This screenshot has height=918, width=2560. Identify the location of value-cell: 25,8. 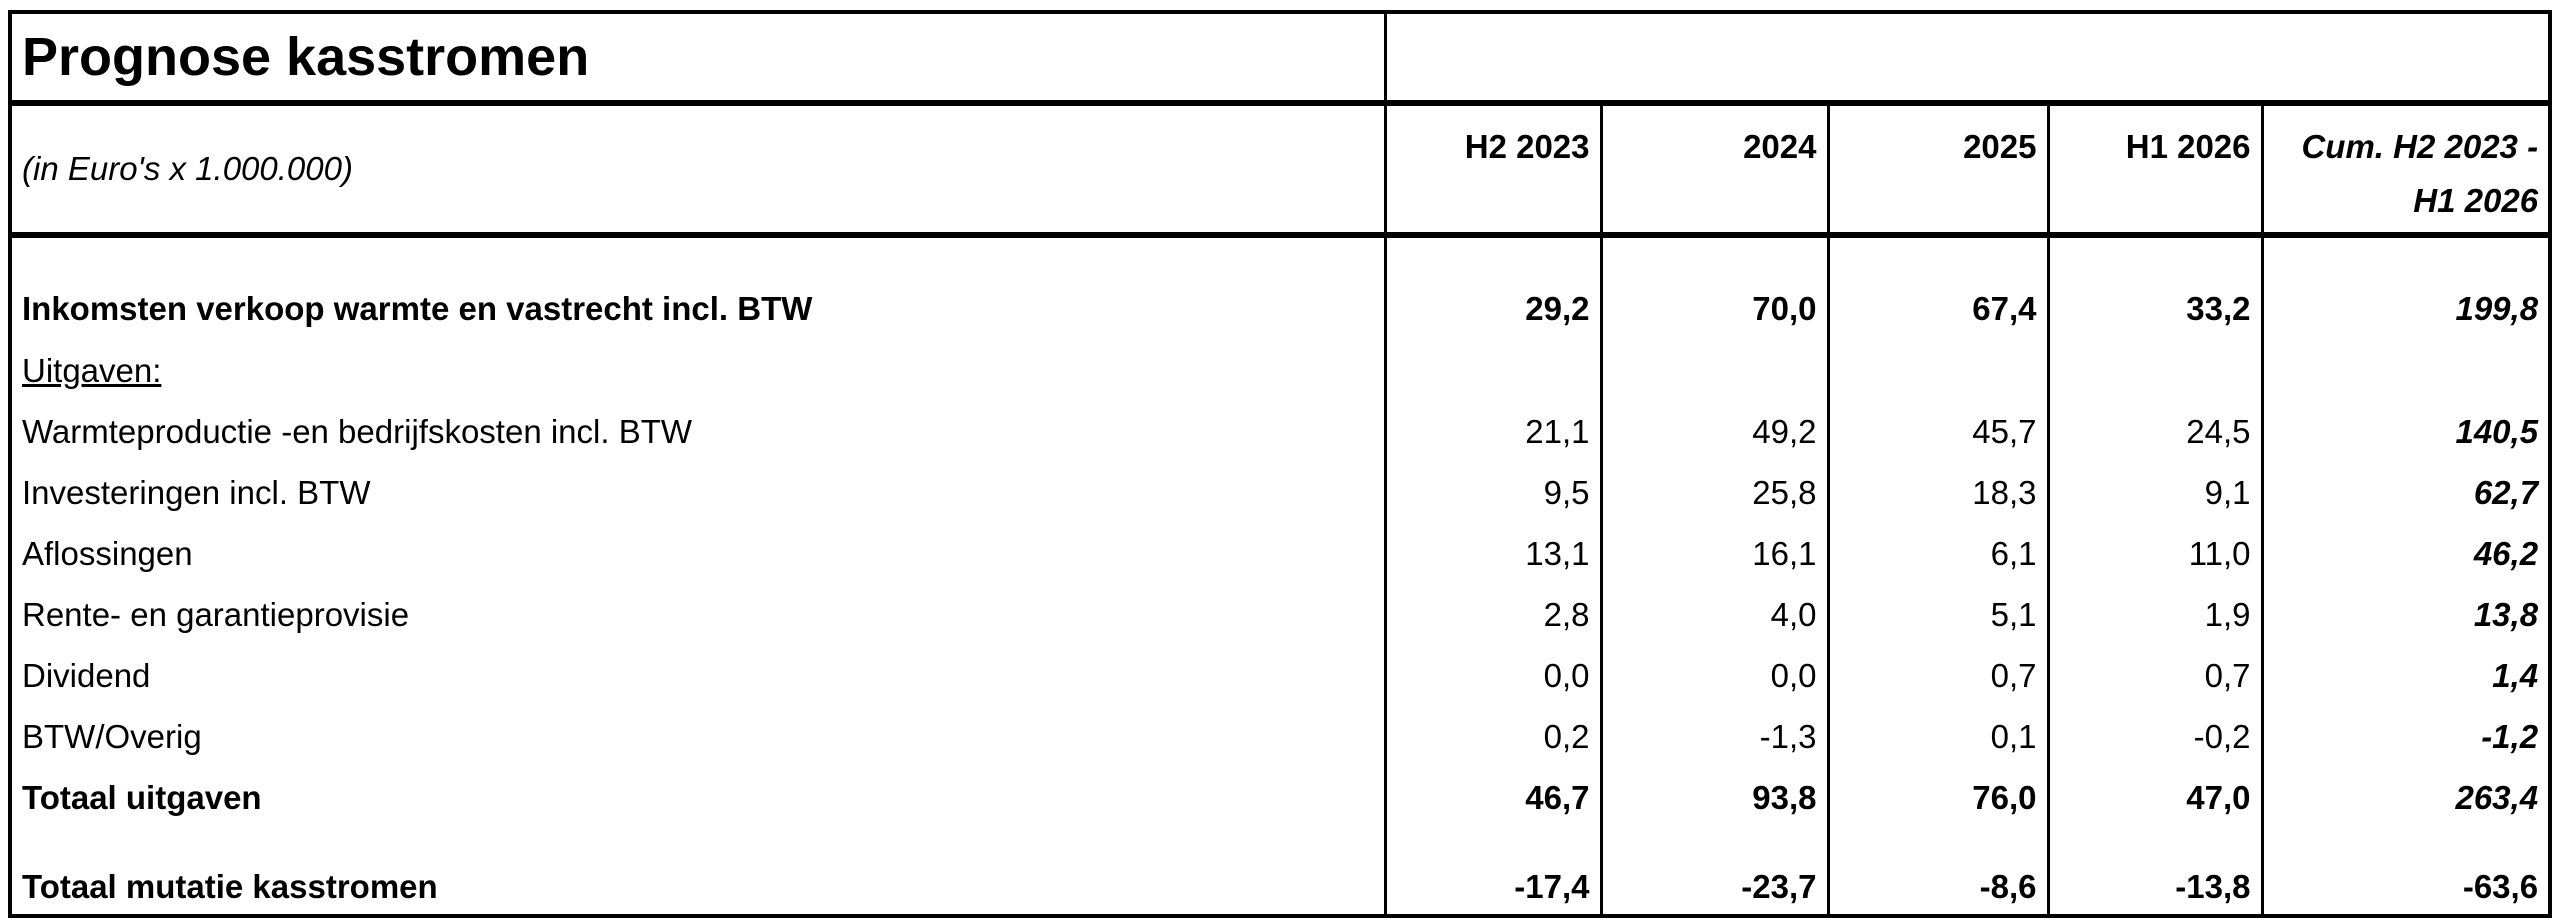
(1713, 492).